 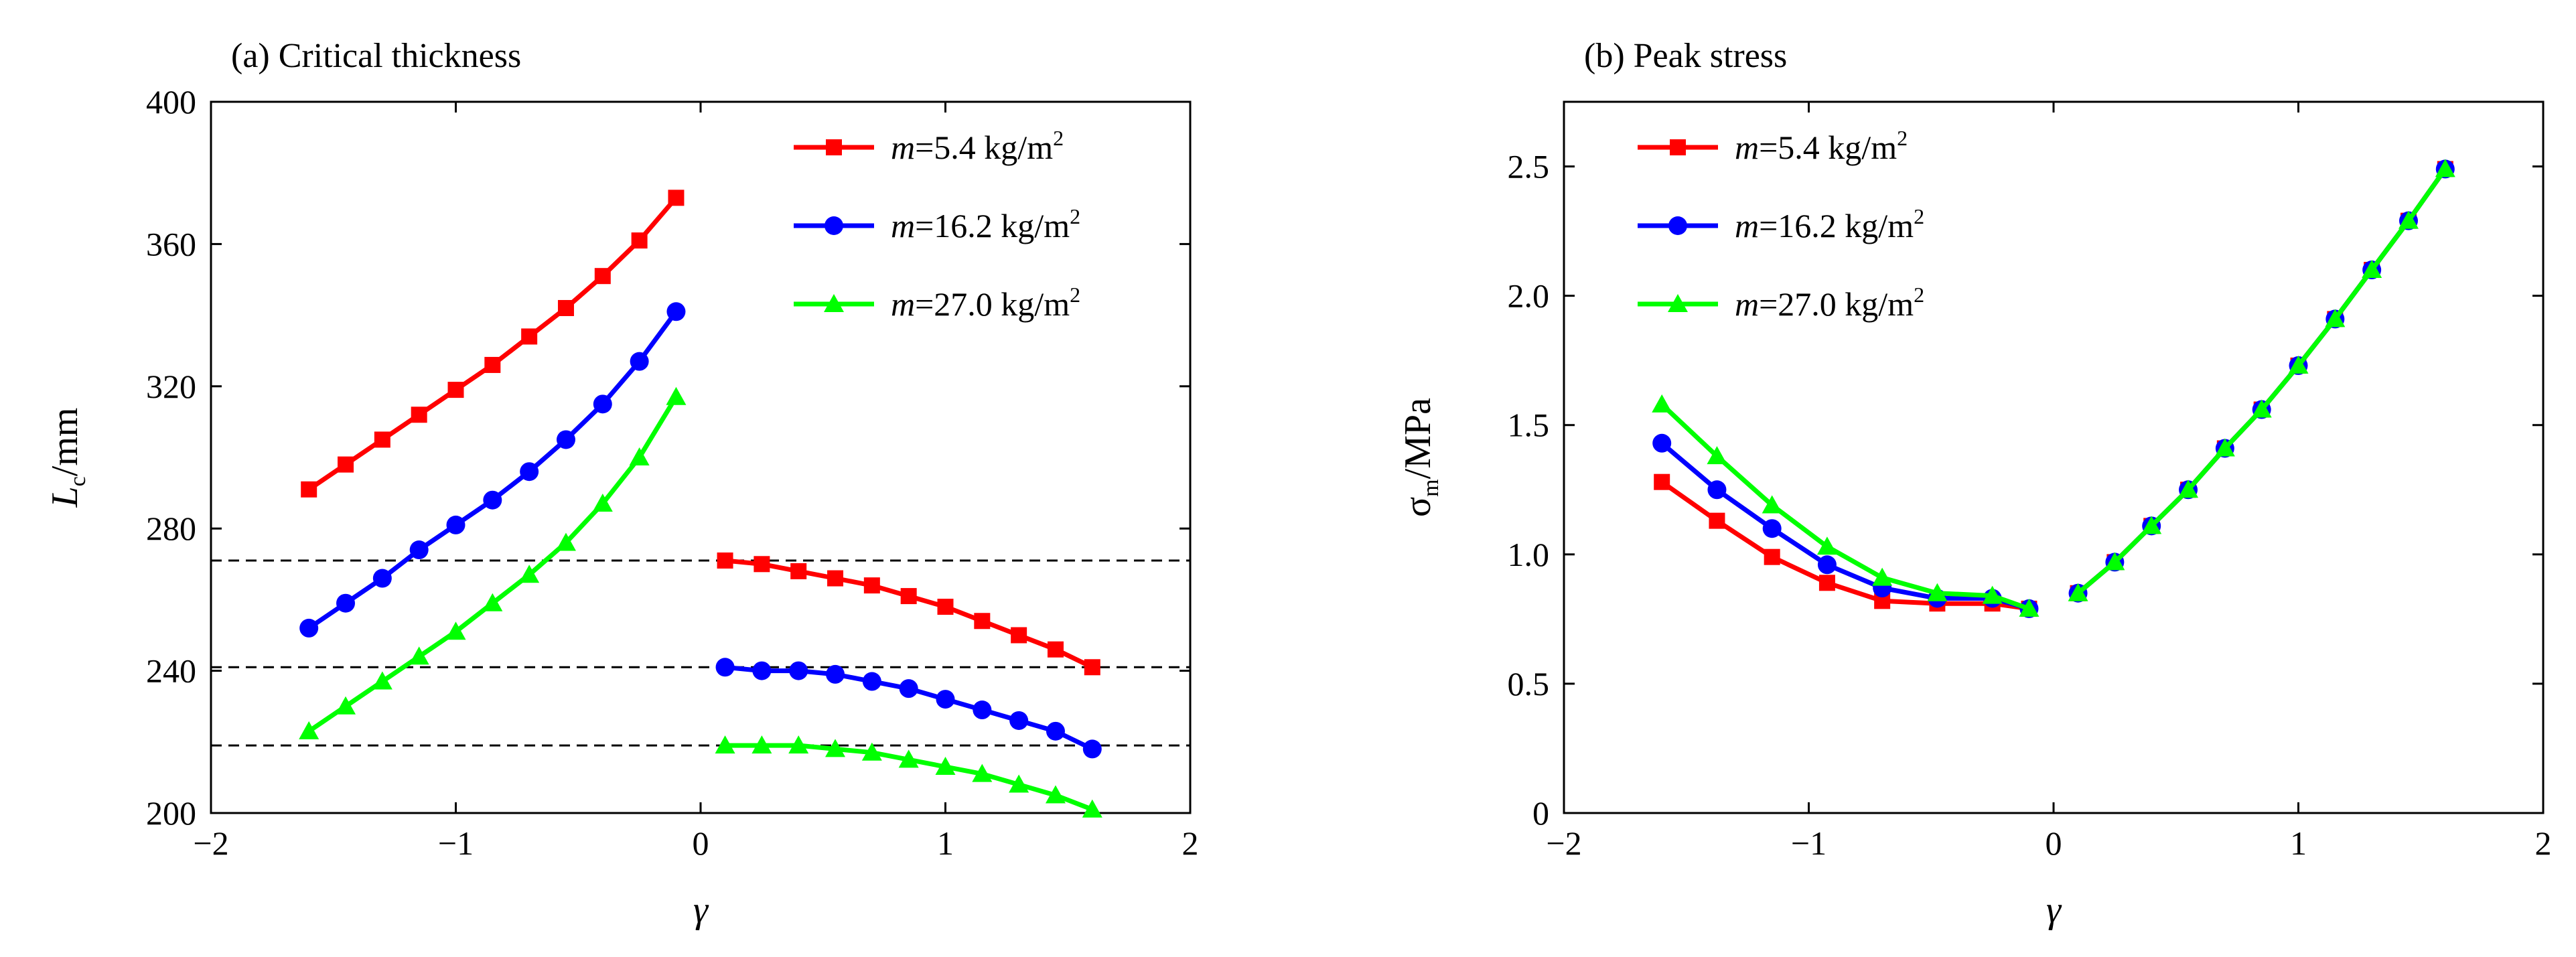 What do you see at coordinates (2054, 843) in the screenshot?
I see `x-tick-label: 0` at bounding box center [2054, 843].